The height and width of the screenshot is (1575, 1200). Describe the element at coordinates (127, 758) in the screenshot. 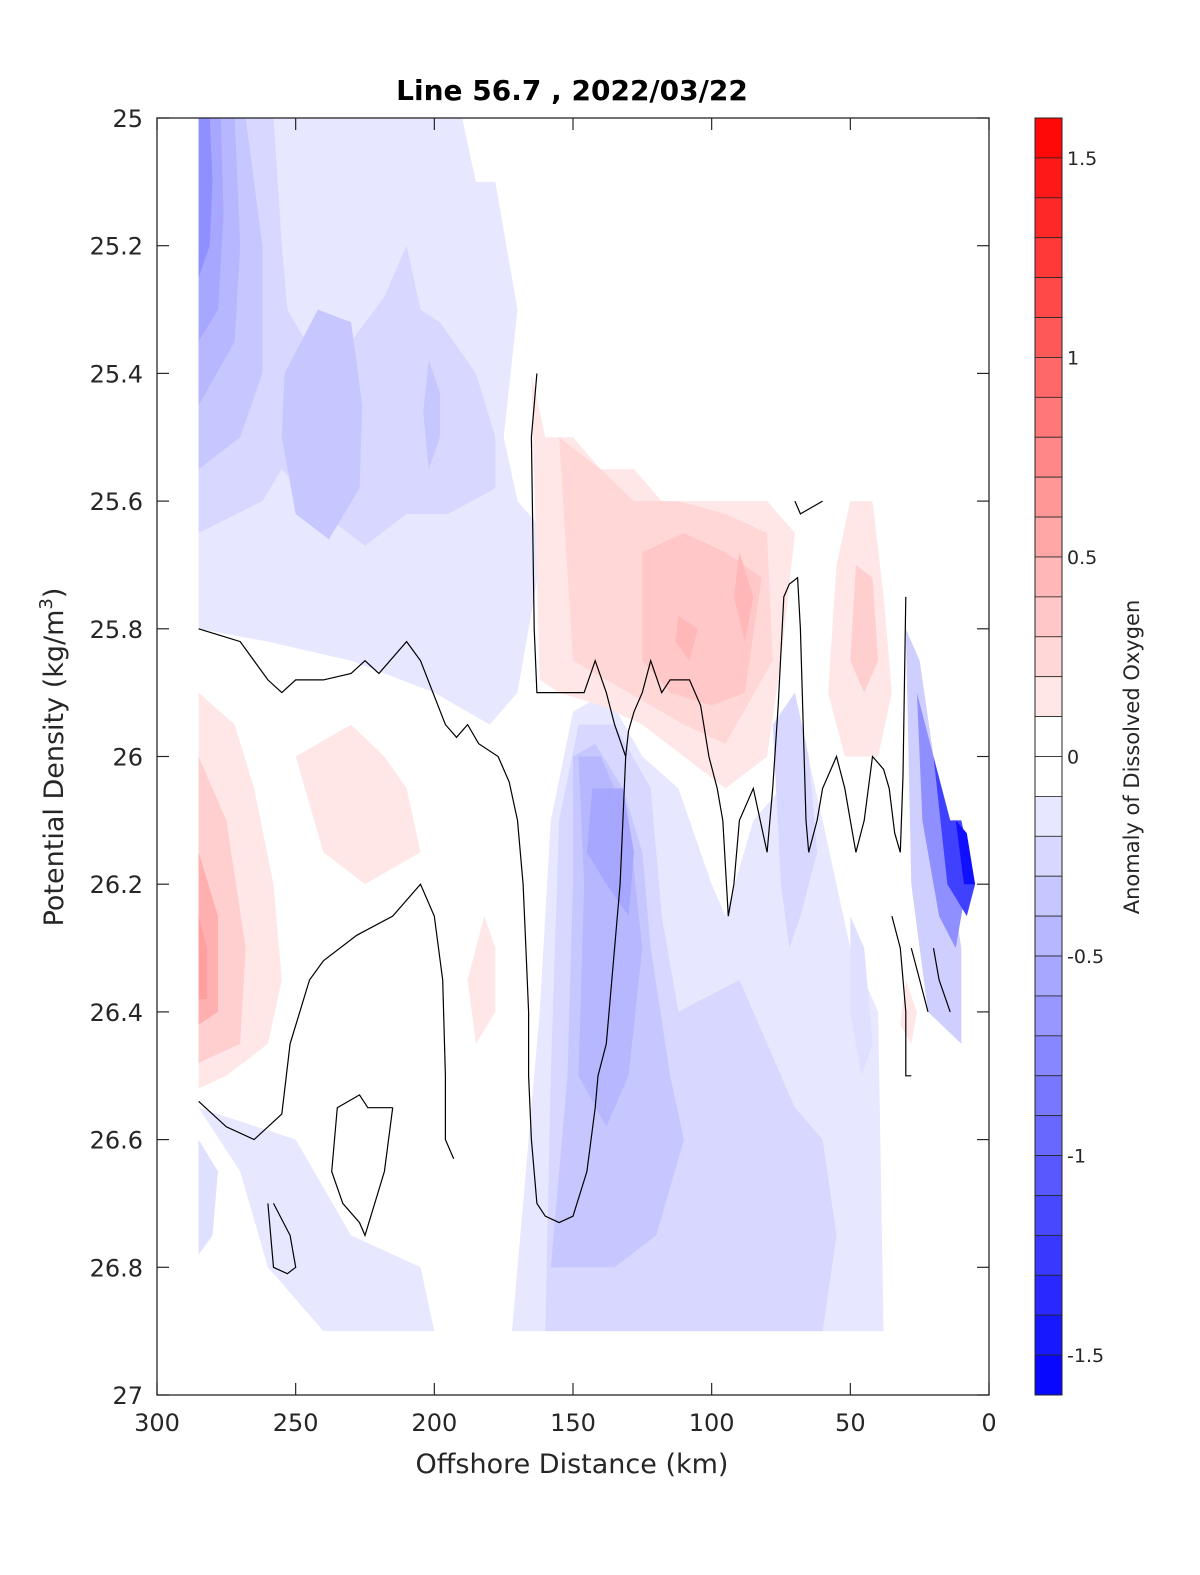

I see `y-tick-label: 26` at that location.